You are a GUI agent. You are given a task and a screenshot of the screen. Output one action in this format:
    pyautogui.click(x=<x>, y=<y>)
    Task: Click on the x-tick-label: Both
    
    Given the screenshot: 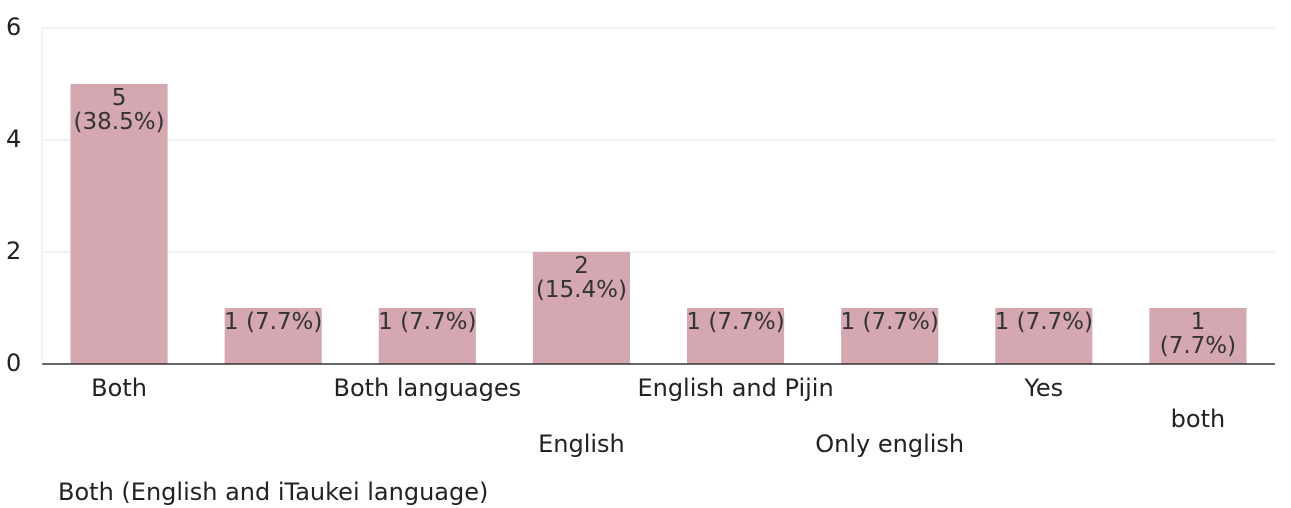 What is the action you would take?
    pyautogui.click(x=119, y=388)
    